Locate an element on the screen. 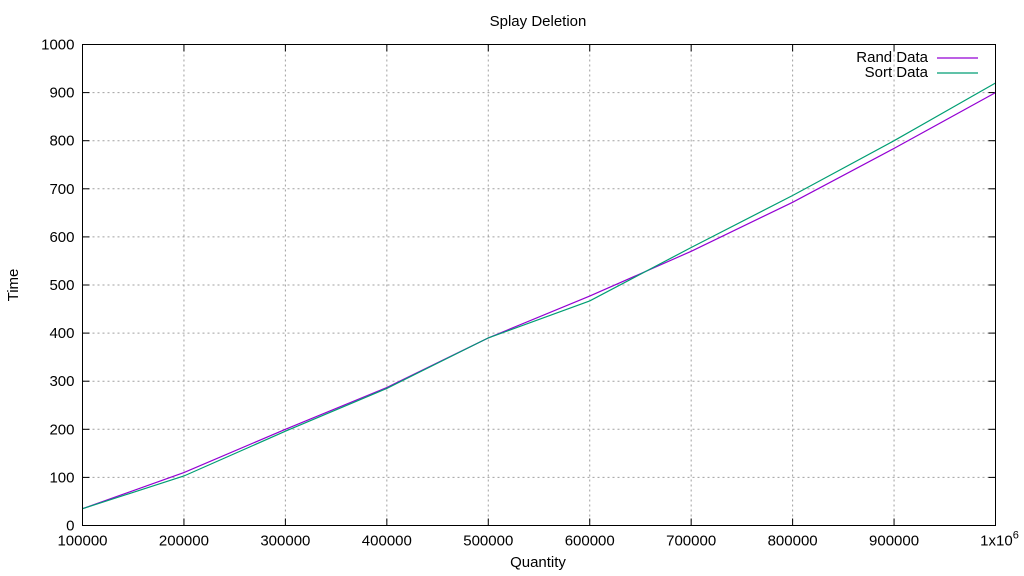 The width and height of the screenshot is (1024, 576). x-tick-label: 500000 is located at coordinates (488, 541).